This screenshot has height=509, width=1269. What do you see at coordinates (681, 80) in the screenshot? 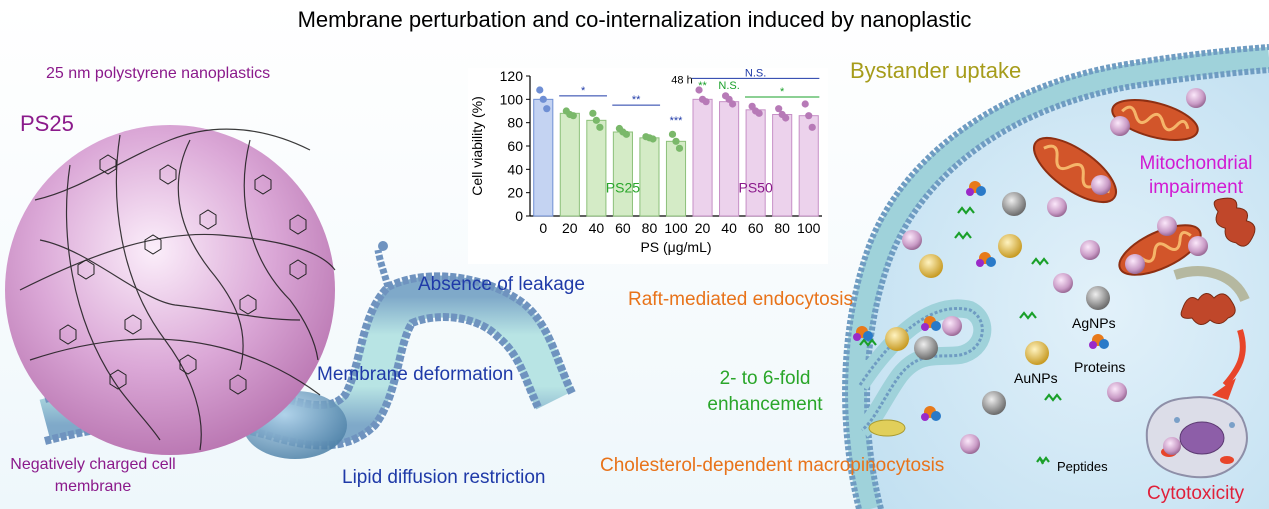
I see `time-label: 48 h` at bounding box center [681, 80].